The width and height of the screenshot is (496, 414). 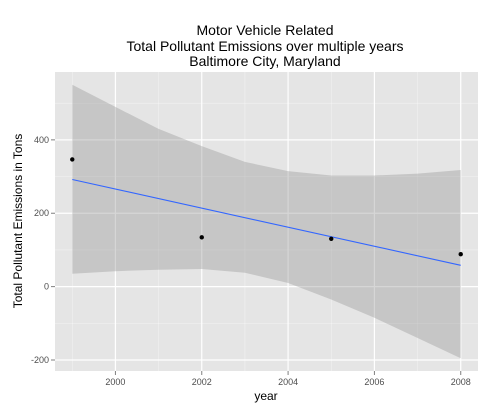 What do you see at coordinates (265, 30) in the screenshot?
I see `chart-title-line-1: Motor Vehicle Related` at bounding box center [265, 30].